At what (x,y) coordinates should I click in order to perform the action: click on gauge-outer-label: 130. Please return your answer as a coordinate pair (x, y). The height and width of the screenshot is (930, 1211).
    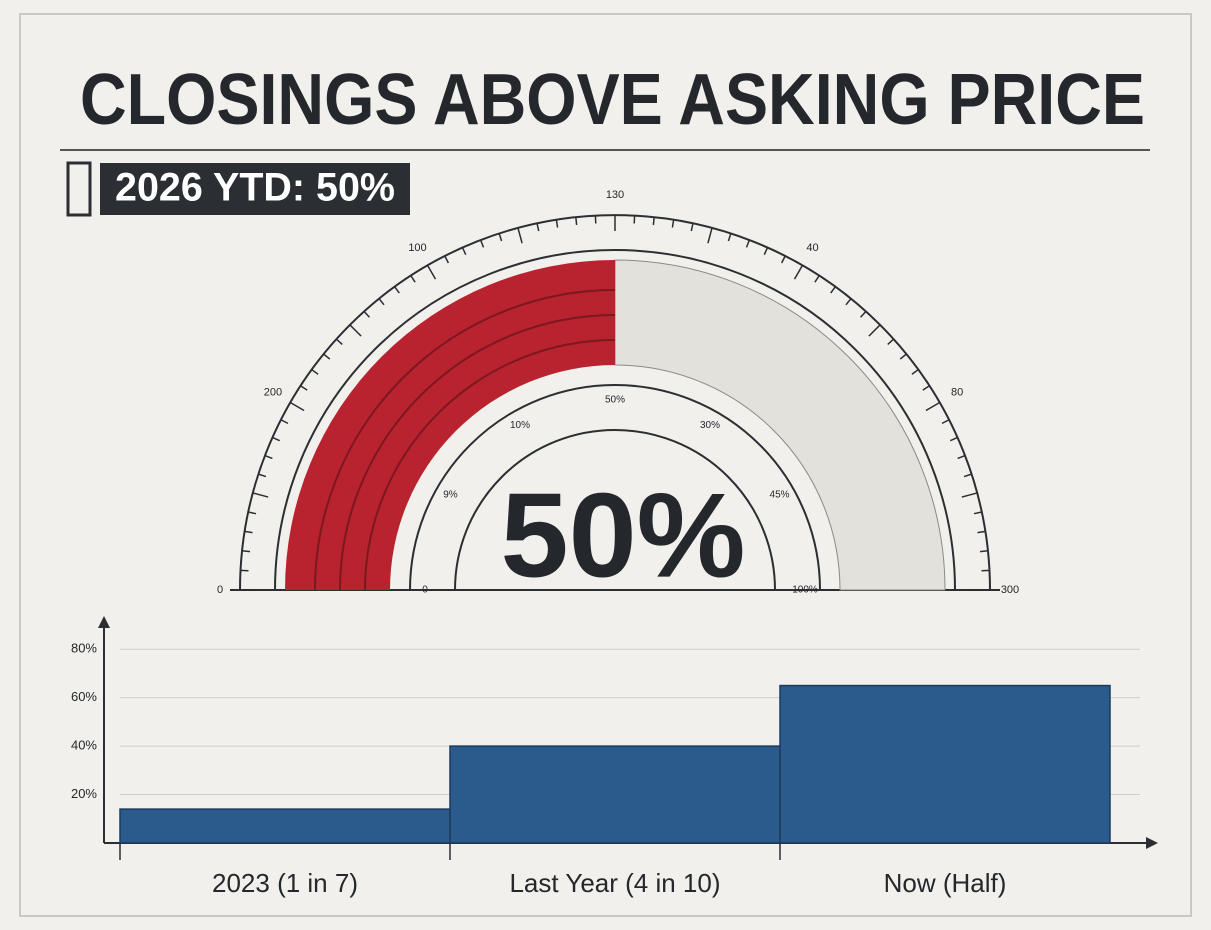
    Looking at the image, I should click on (615, 195).